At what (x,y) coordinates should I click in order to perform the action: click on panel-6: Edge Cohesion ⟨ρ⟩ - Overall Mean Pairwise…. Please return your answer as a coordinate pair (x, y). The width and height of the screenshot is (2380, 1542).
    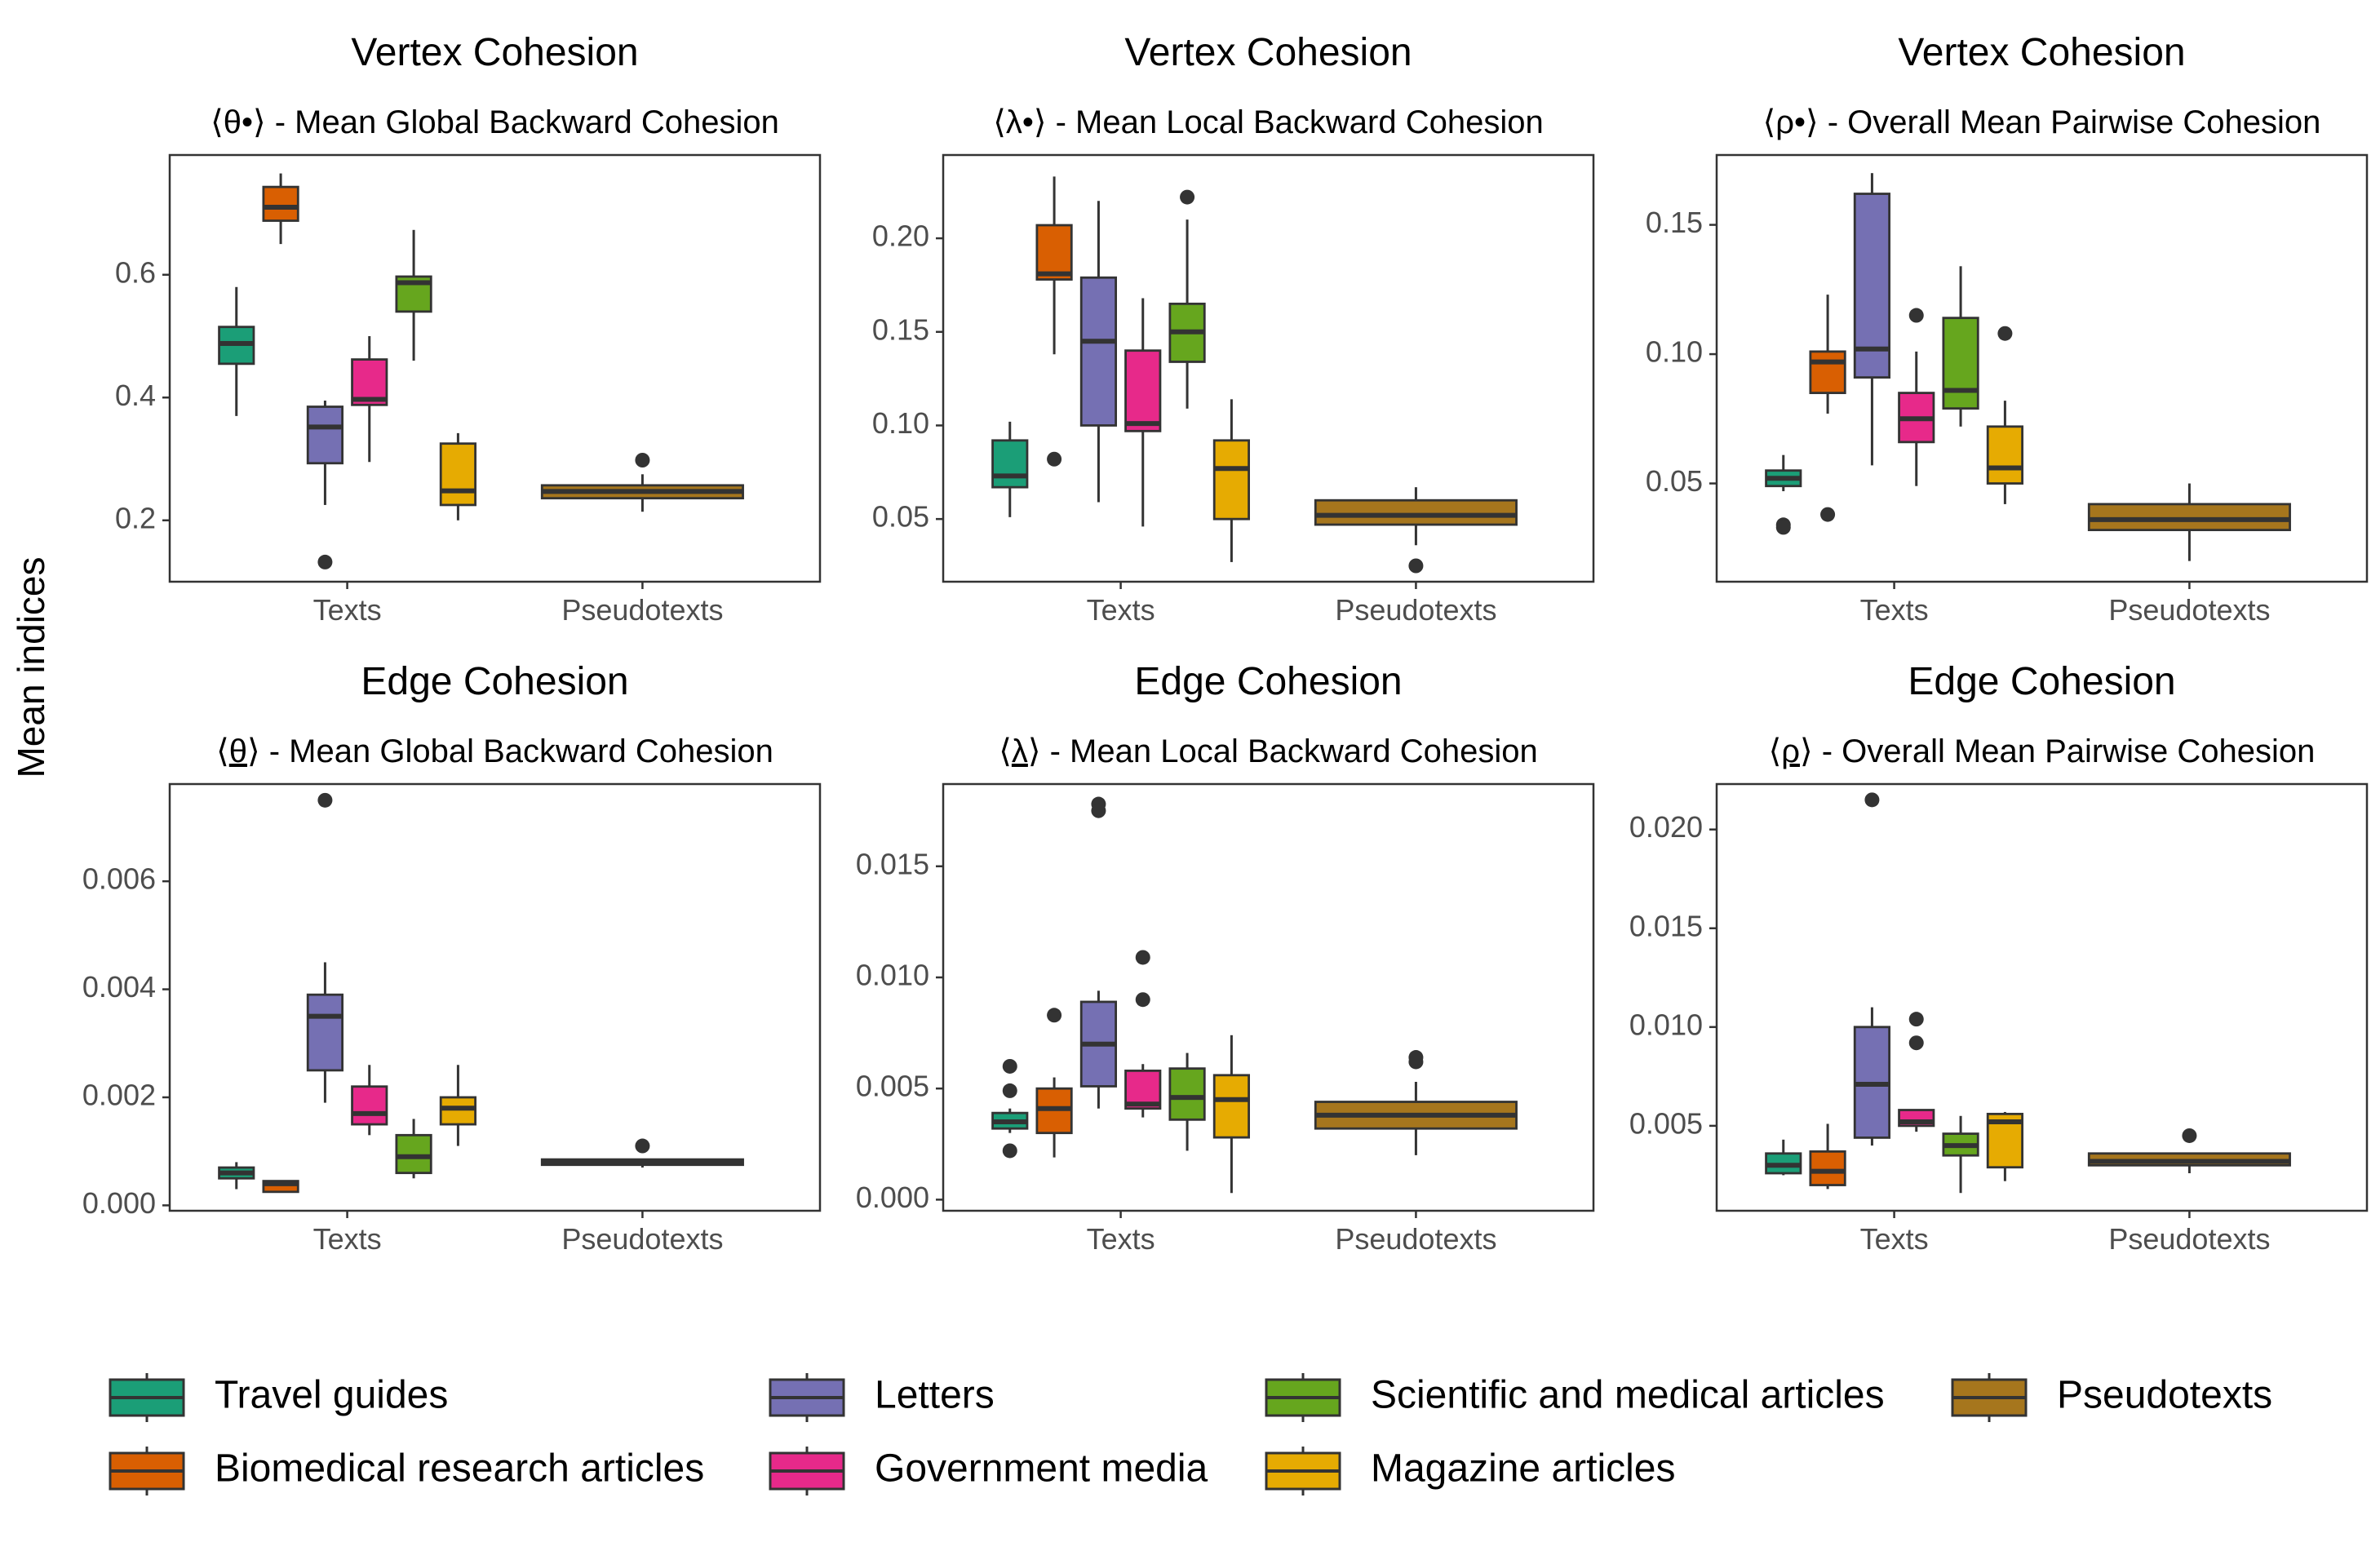
    Looking at the image, I should click on (1999, 958).